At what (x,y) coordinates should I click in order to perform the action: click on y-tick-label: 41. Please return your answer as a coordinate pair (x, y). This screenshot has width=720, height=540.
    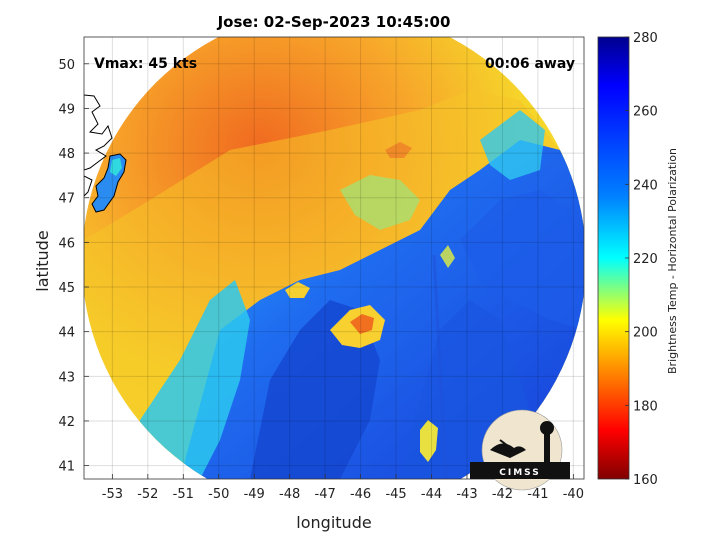
    Looking at the image, I should click on (66, 467).